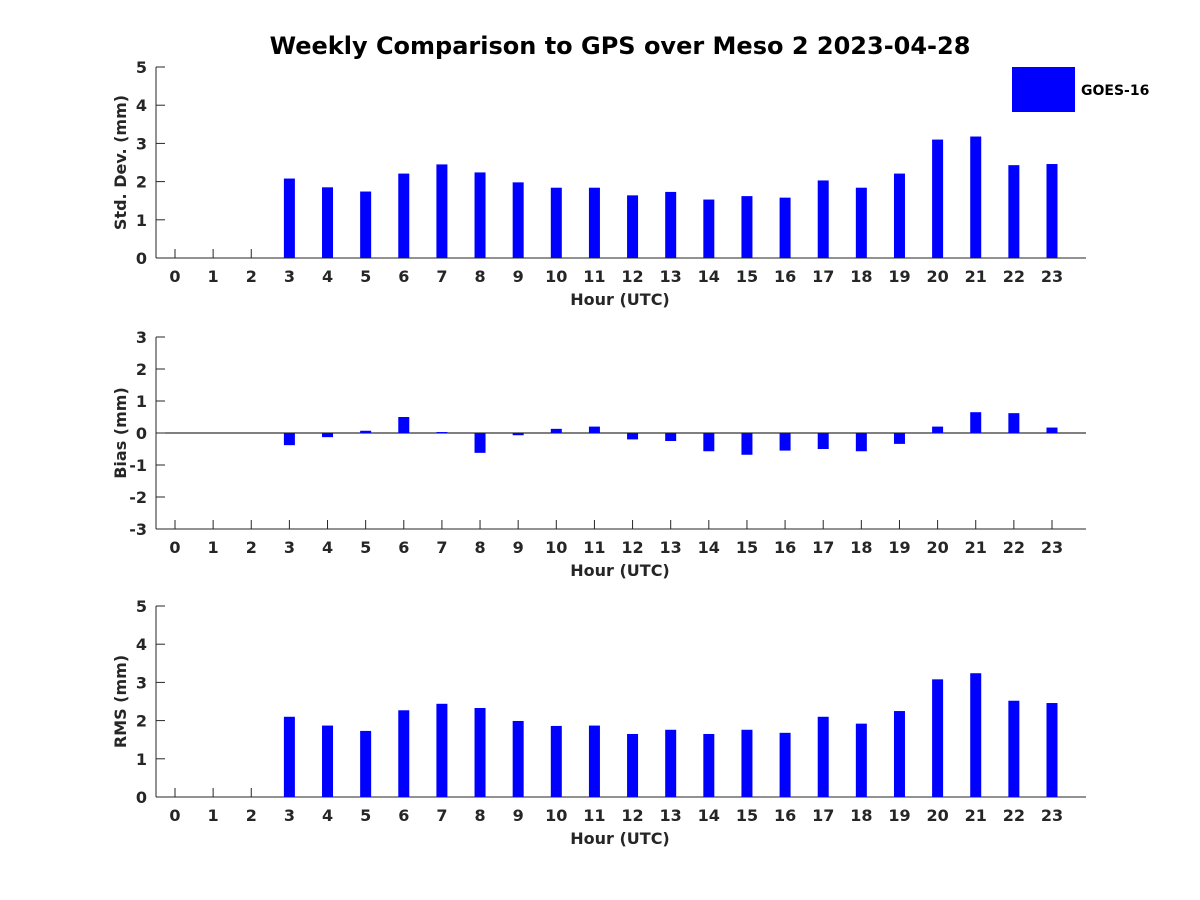 This screenshot has width=1200, height=900. I want to click on rms-ylabel: RMS (mm), so click(120, 701).